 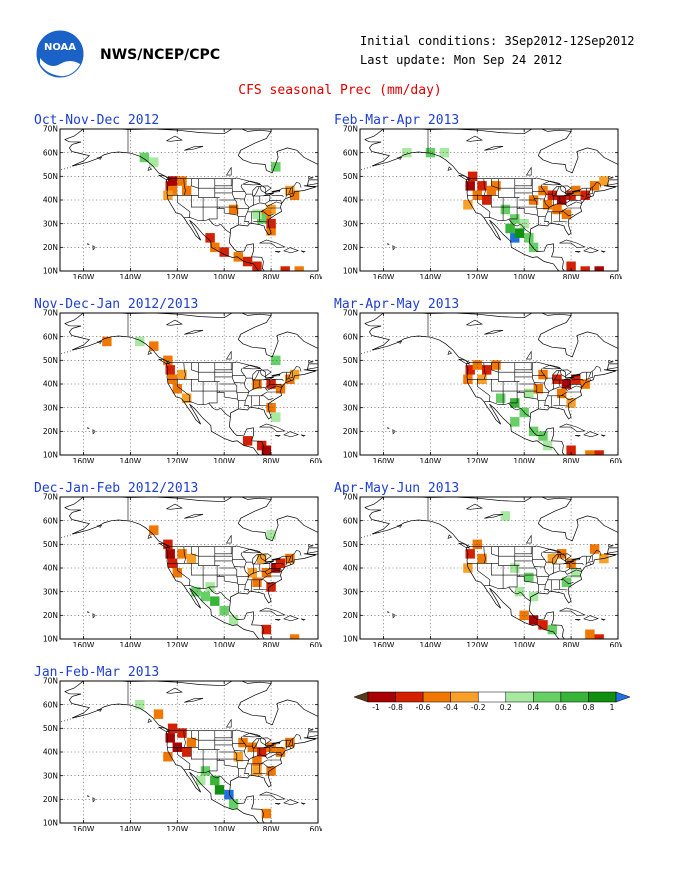 I want to click on x-tick-label: 120W, so click(x=477, y=644).